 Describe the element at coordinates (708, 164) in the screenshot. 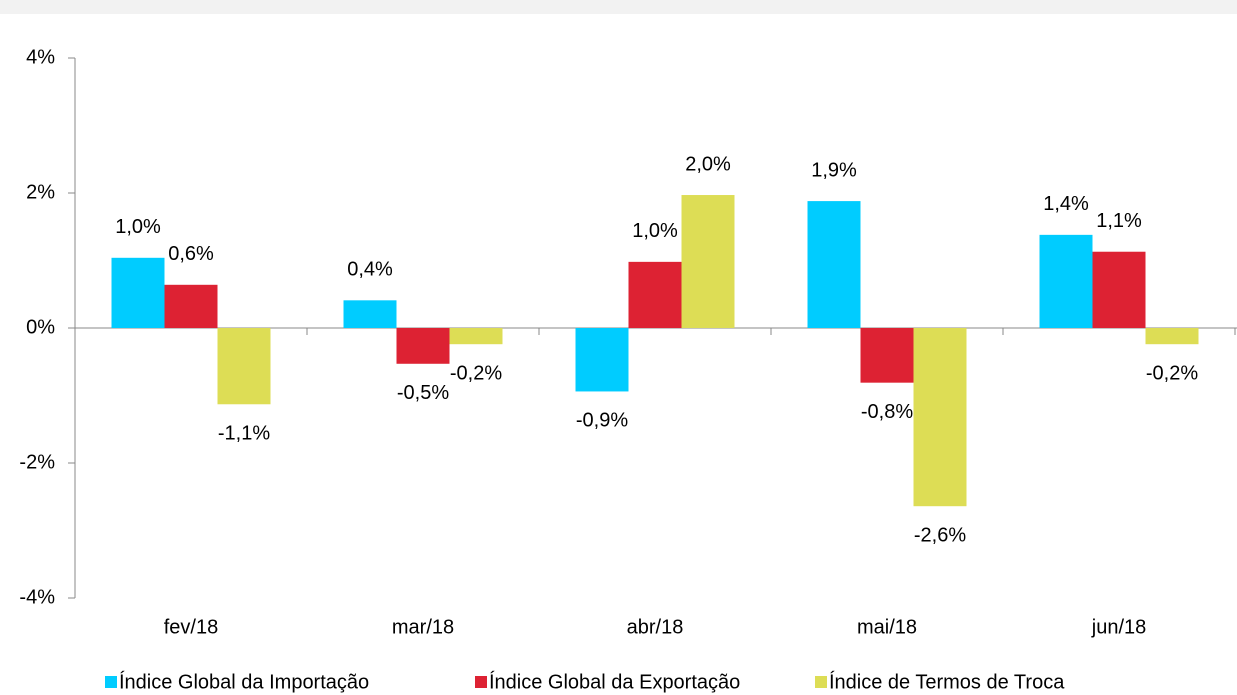

I see `value-label: 2,0%` at that location.